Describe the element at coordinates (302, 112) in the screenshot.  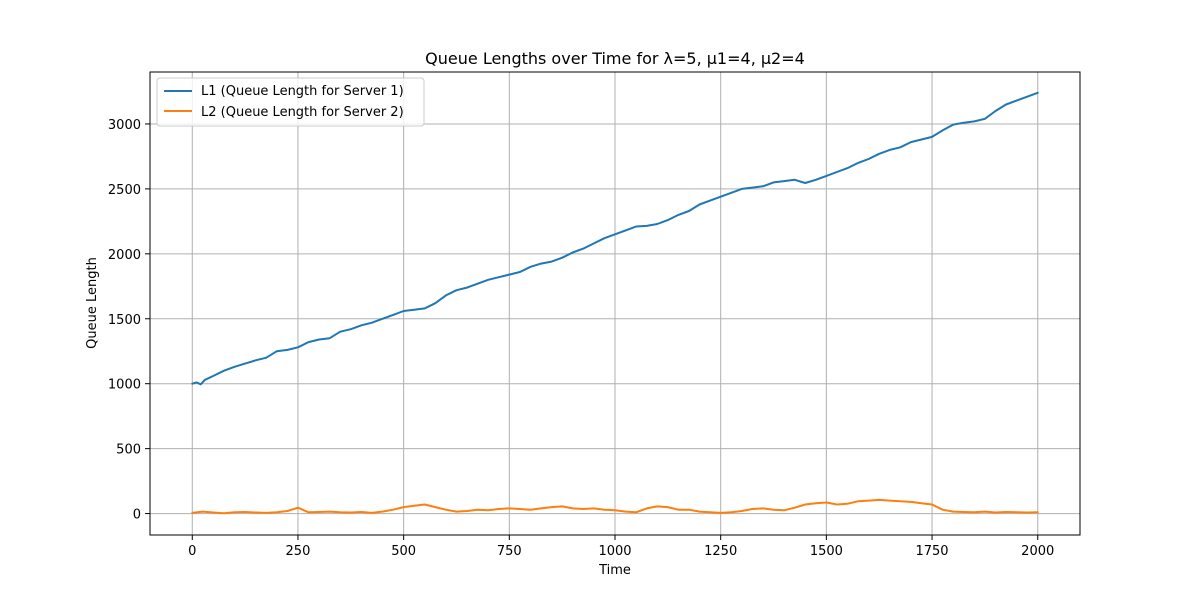
I see `legend-label-l2: L2 (Queue Length for Server 2)` at that location.